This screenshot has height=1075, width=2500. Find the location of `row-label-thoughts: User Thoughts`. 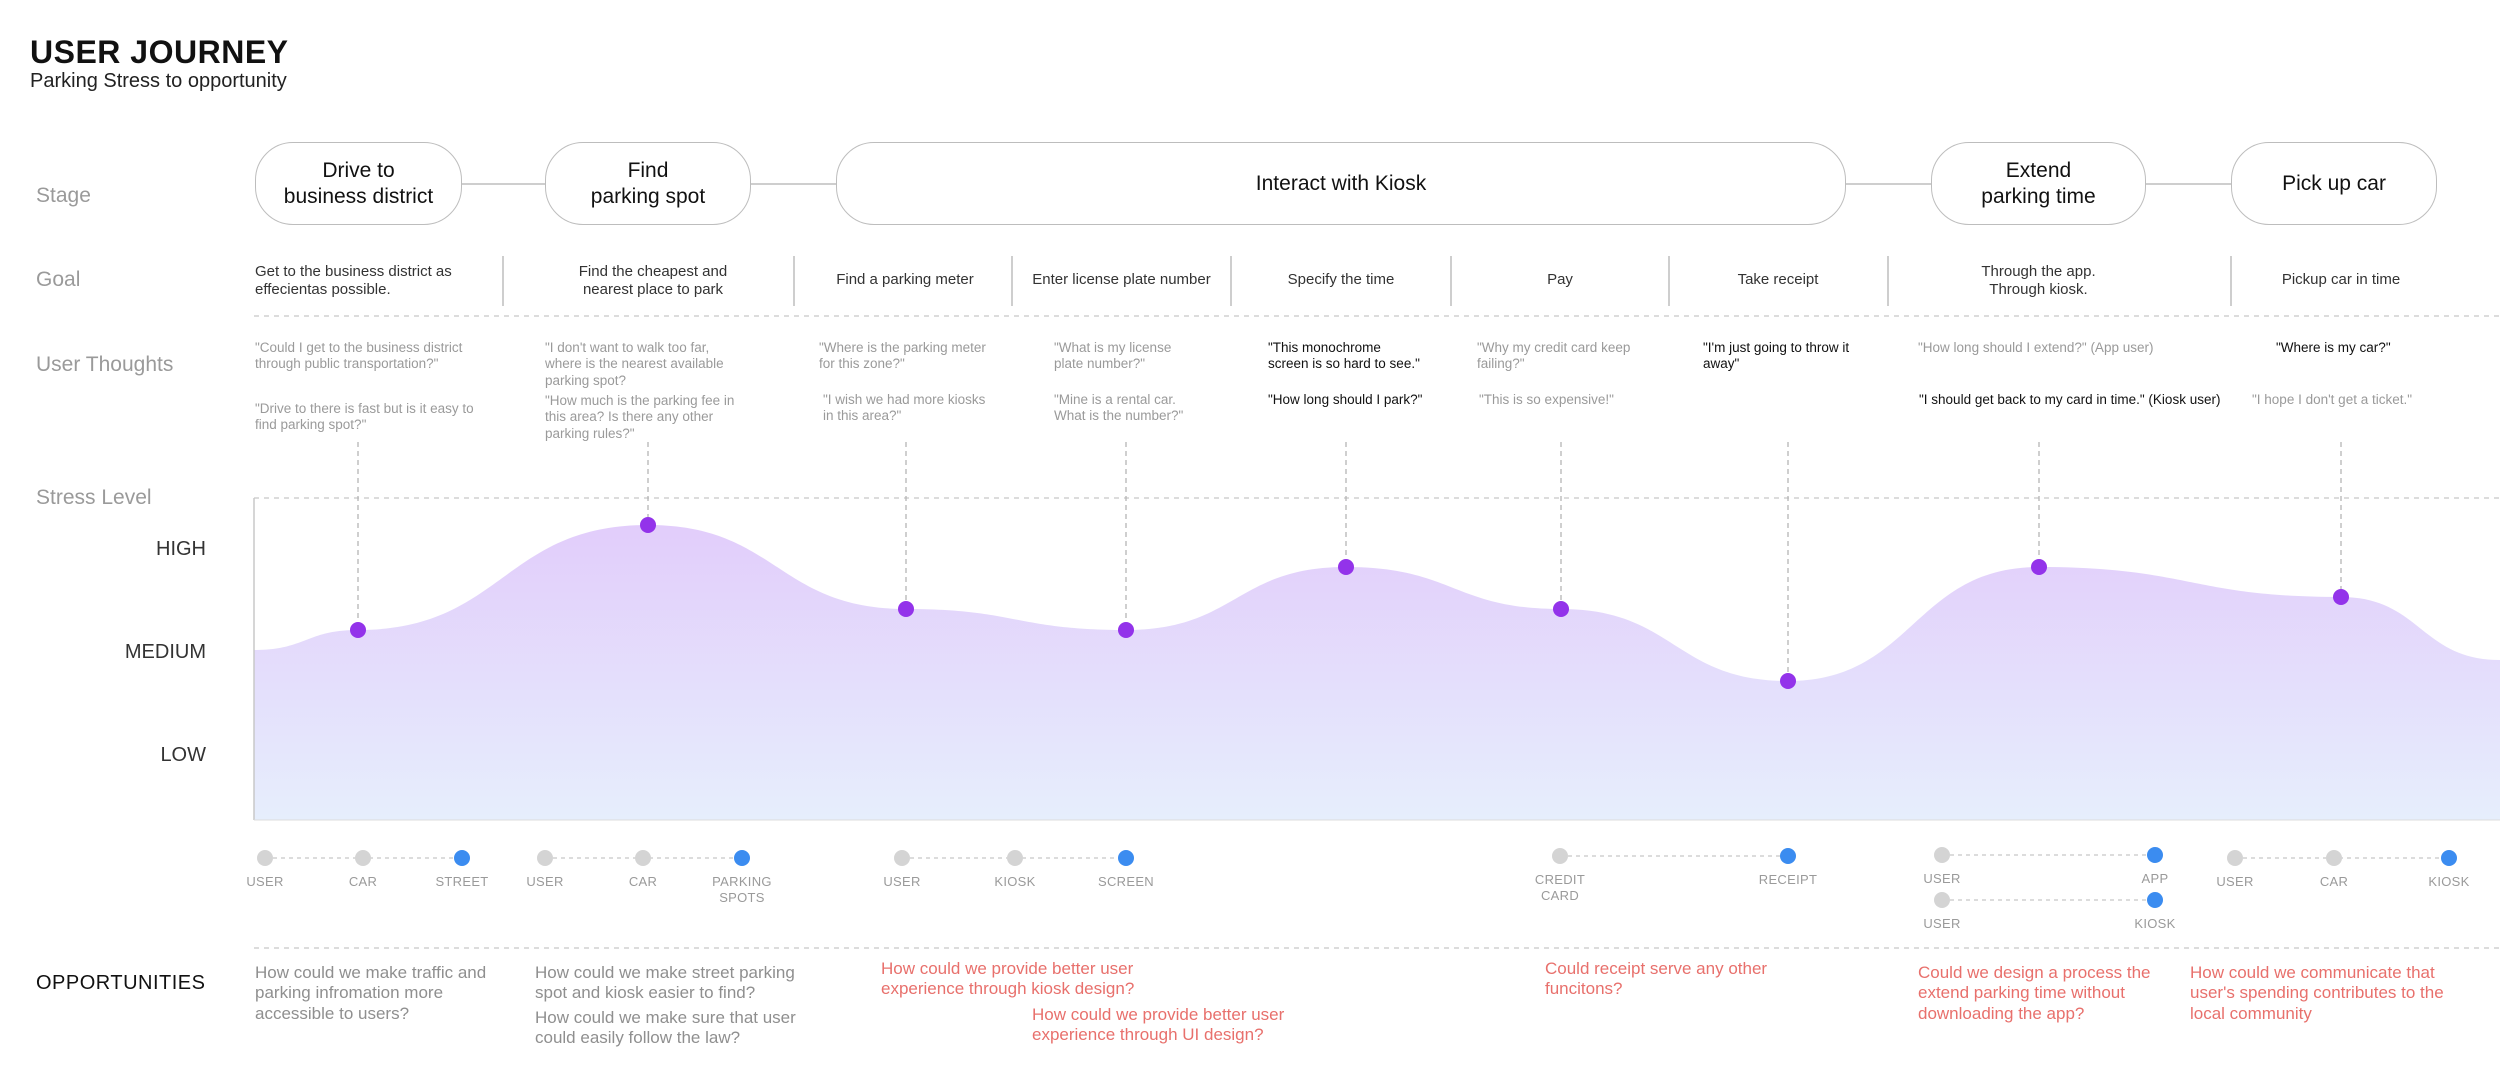

row-label-thoughts: User Thoughts is located at coordinates (105, 364).